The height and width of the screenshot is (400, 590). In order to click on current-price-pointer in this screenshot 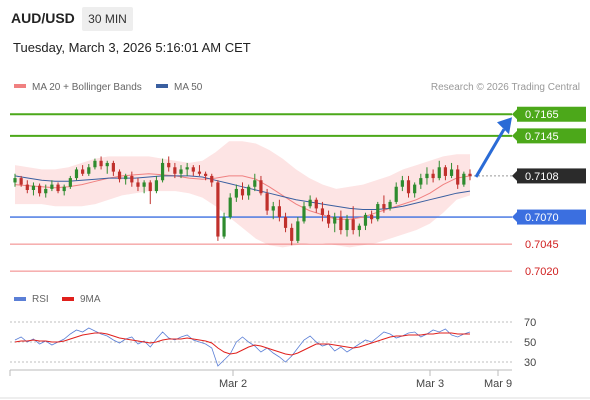, I will do `click(514, 175)`.